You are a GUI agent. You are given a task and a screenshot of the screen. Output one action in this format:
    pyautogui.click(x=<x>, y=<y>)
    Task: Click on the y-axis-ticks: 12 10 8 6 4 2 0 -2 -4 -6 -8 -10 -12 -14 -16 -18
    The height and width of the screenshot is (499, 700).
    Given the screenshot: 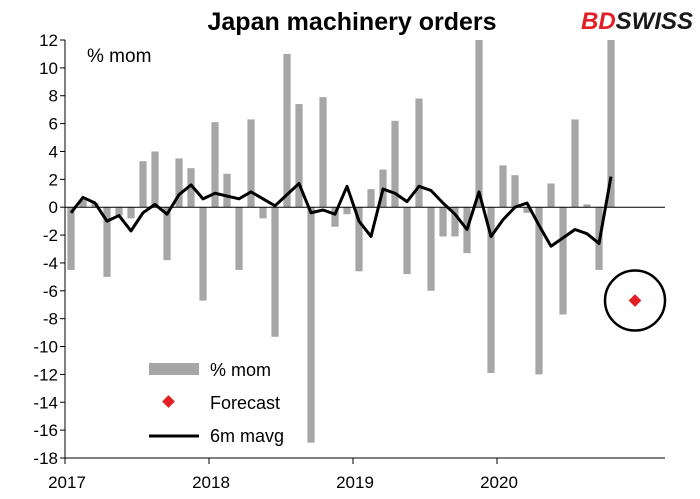 What is the action you would take?
    pyautogui.click(x=49, y=249)
    